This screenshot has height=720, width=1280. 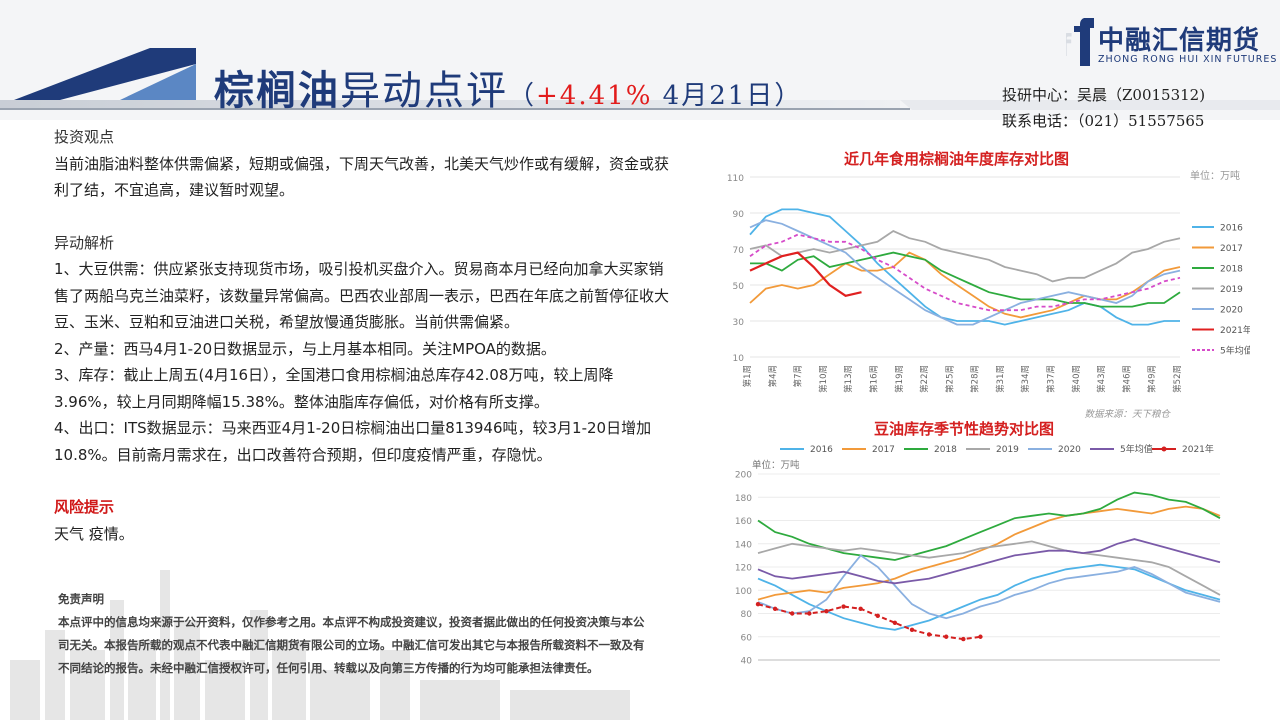 I want to click on x-tick-label: 第13周, so click(x=848, y=379).